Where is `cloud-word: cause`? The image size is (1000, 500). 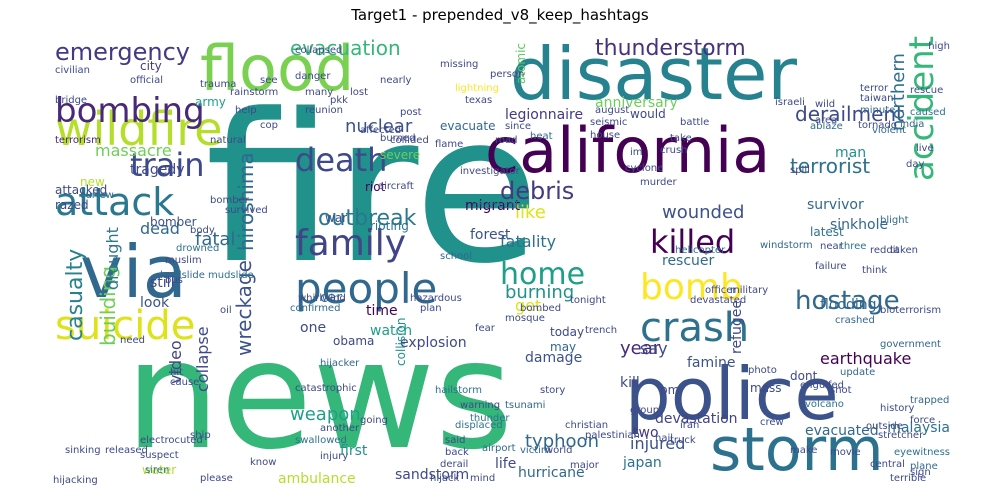
cloud-word: cause is located at coordinates (185, 382).